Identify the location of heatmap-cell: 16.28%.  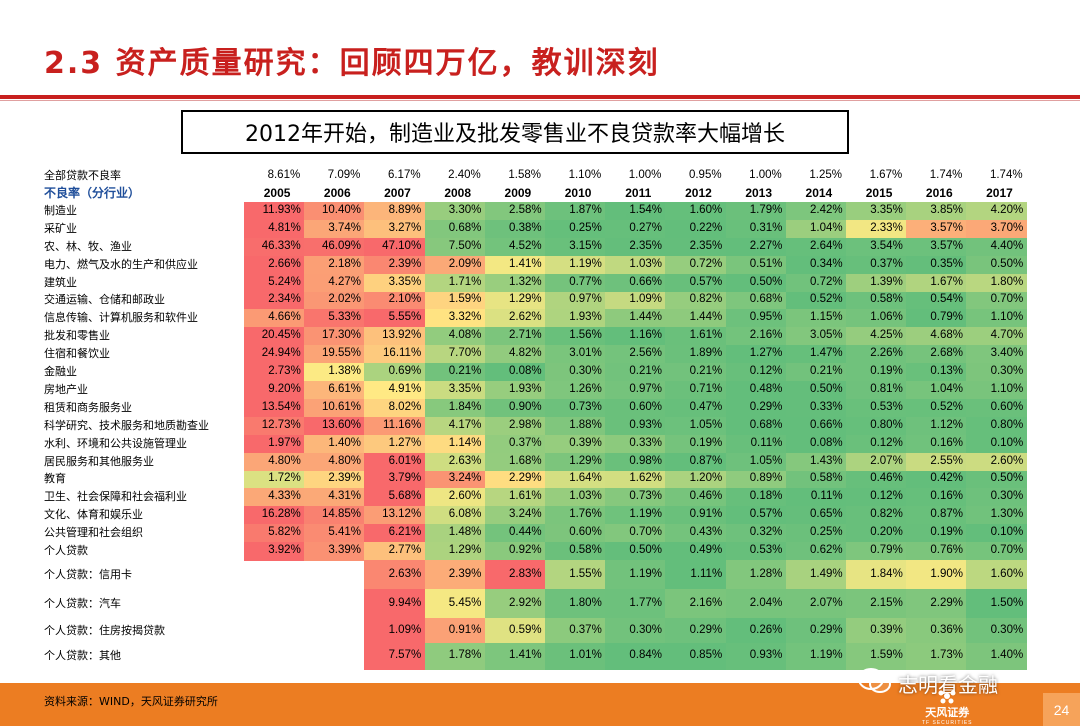
(274, 515).